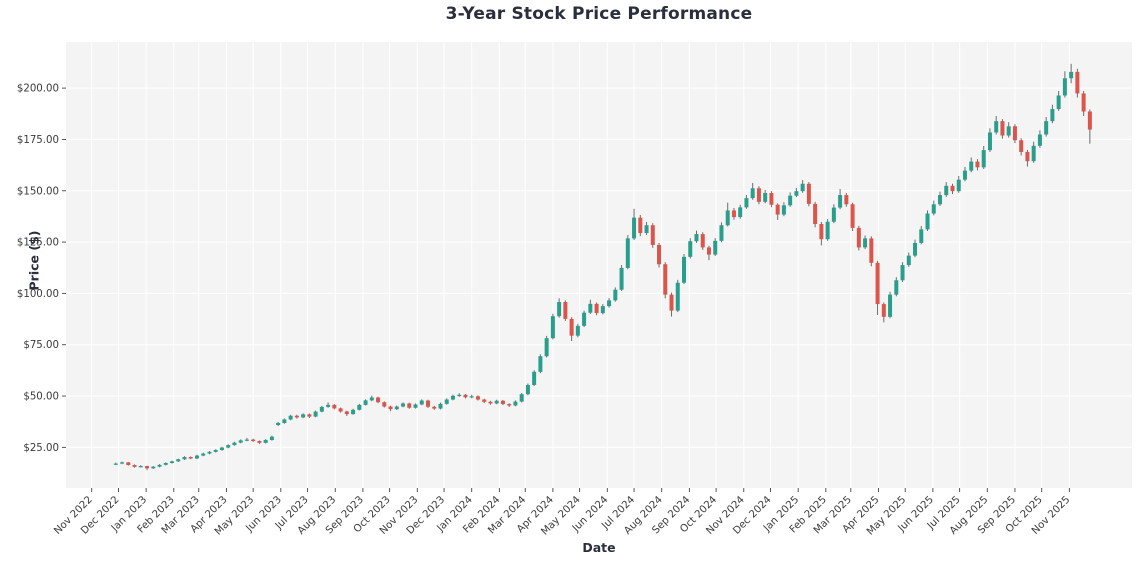  What do you see at coordinates (38, 191) in the screenshot?
I see `y-tick-label: $150.00` at bounding box center [38, 191].